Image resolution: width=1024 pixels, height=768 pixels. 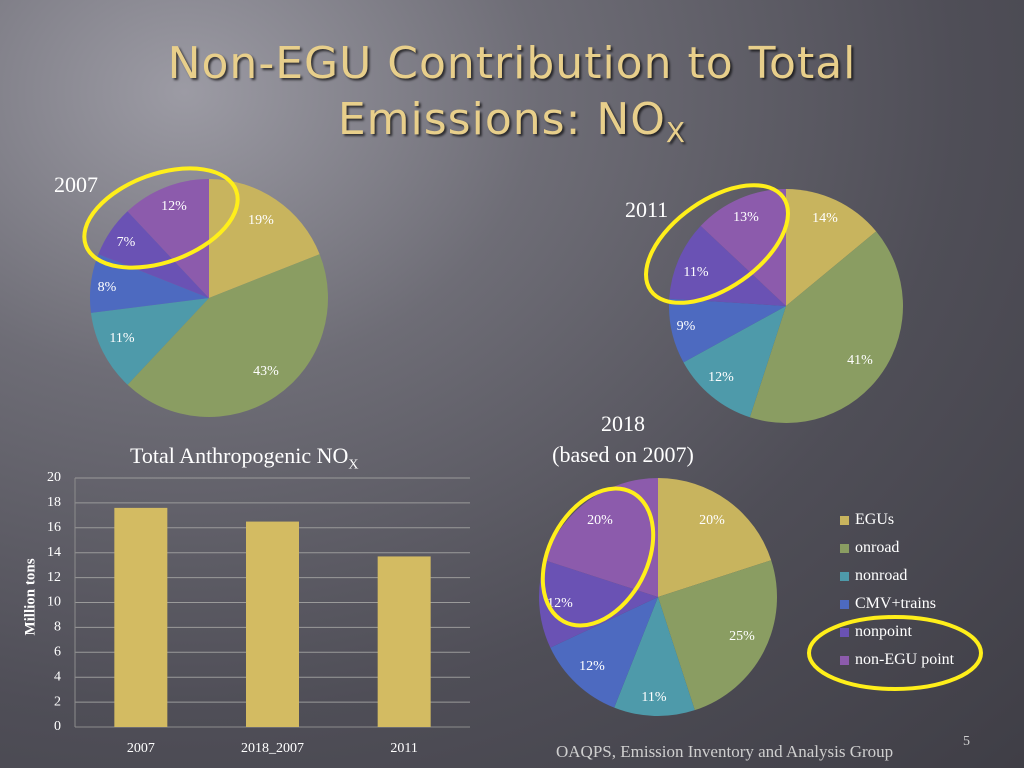 I want to click on bar-category-label-2018-2007: 2018_2007, so click(x=272, y=748).